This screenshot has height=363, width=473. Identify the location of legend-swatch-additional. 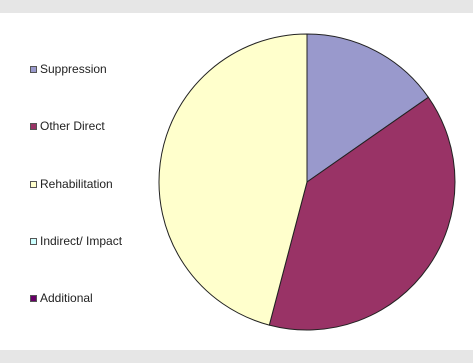
(33, 298).